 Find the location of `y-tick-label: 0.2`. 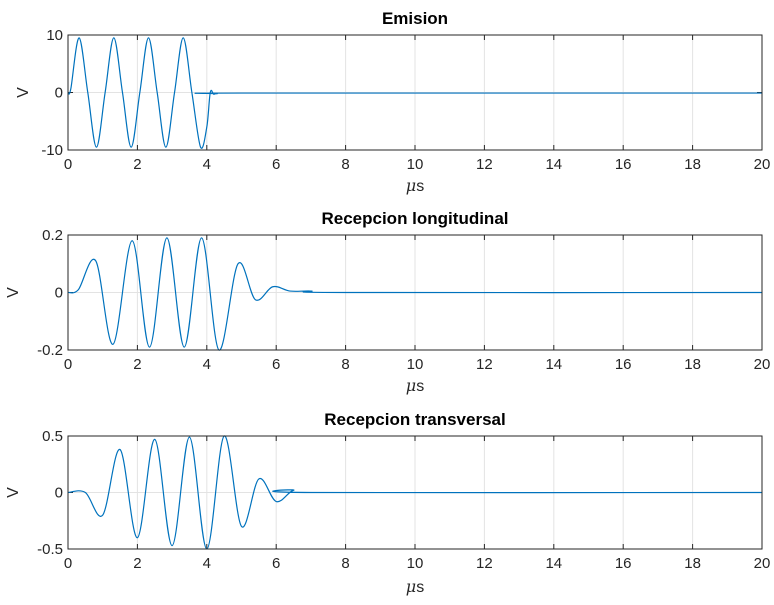

y-tick-label: 0.2 is located at coordinates (52, 235).